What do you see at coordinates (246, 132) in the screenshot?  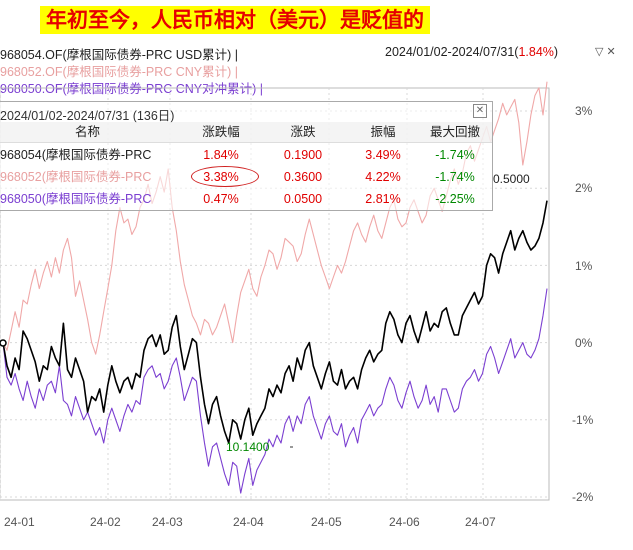 I see `table-header-row: 名称 涨跌幅 涨跌 振幅 最大回撤` at bounding box center [246, 132].